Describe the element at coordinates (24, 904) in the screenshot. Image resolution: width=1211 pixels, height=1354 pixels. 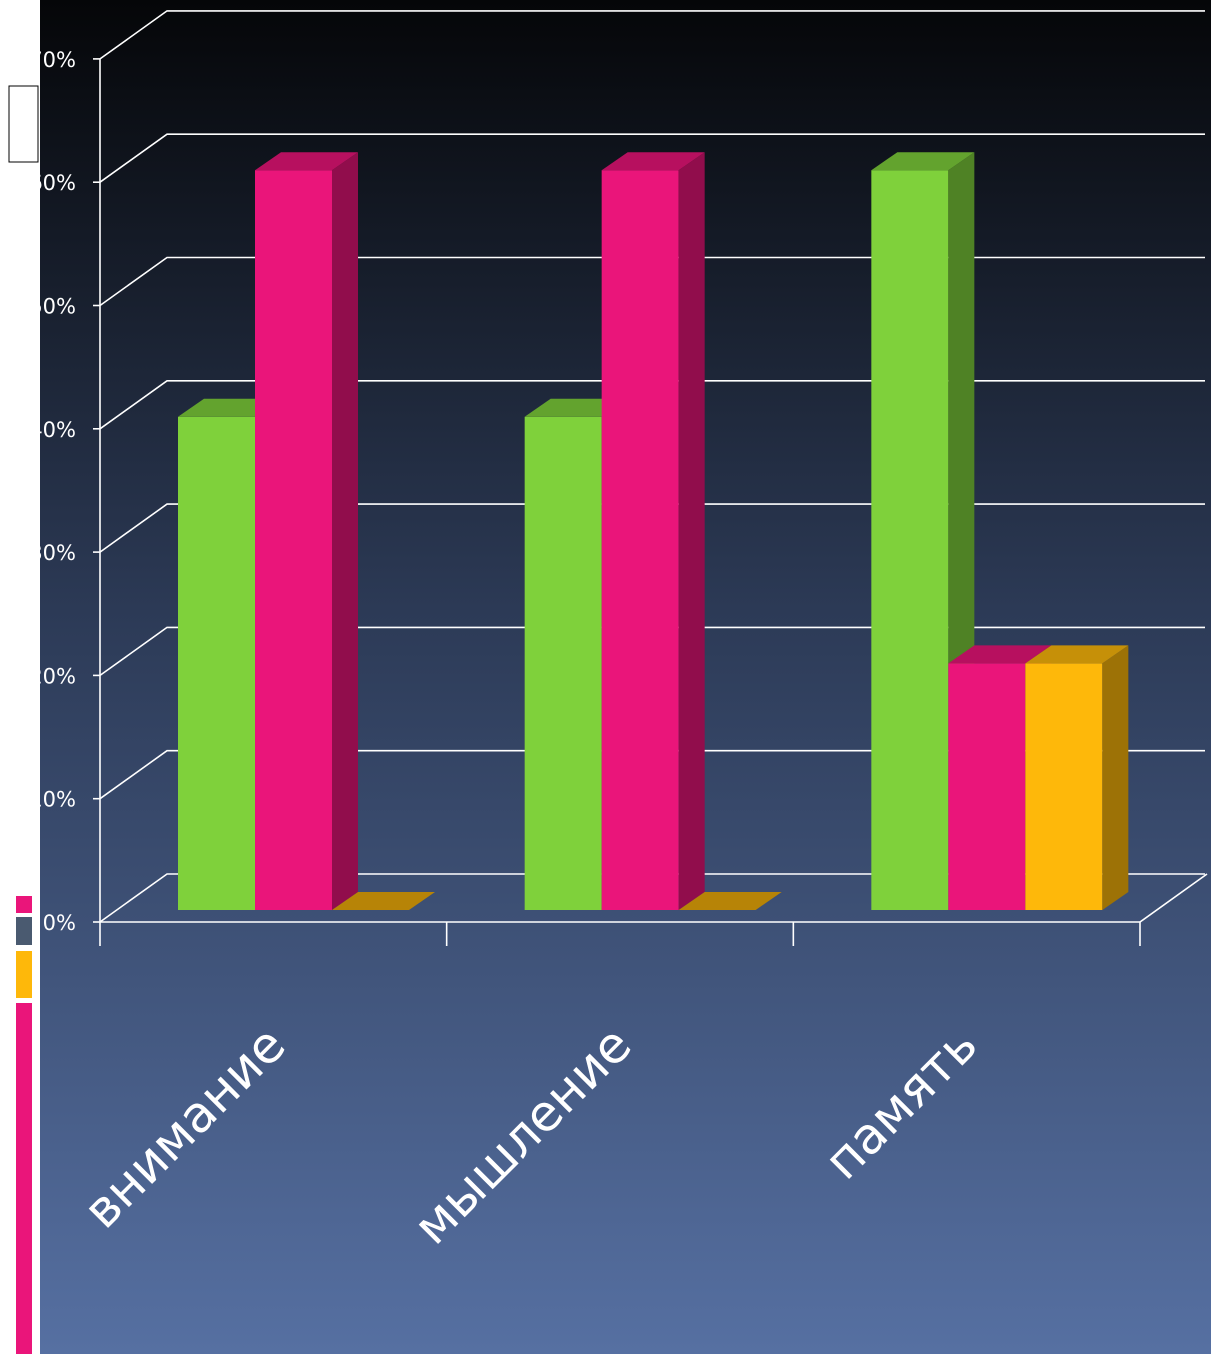
I see `accent-block-pink` at that location.